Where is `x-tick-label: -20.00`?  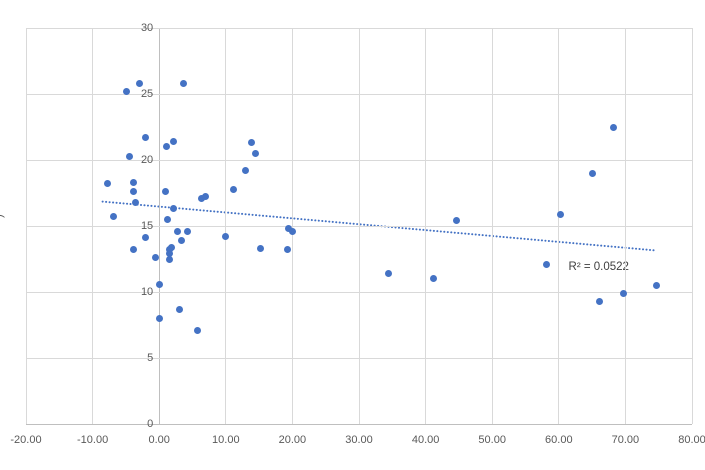 x-tick-label: -20.00 is located at coordinates (26, 440).